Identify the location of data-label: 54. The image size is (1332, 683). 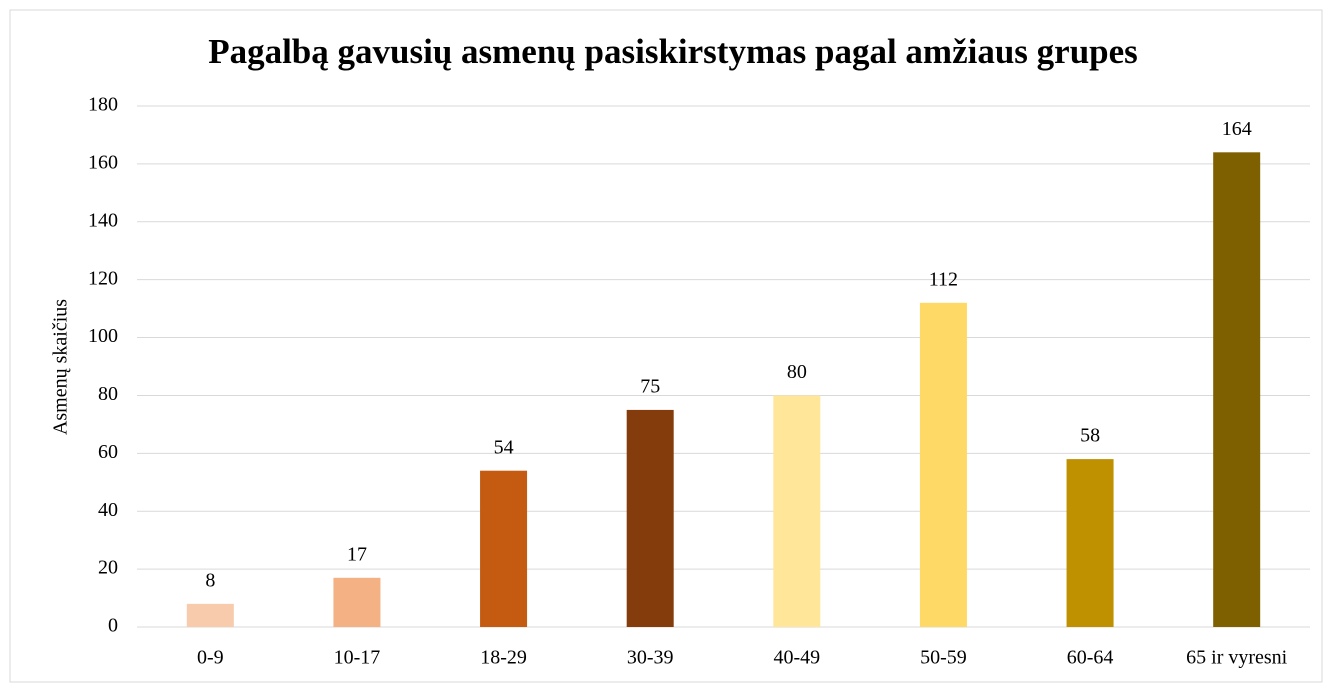
(504, 447).